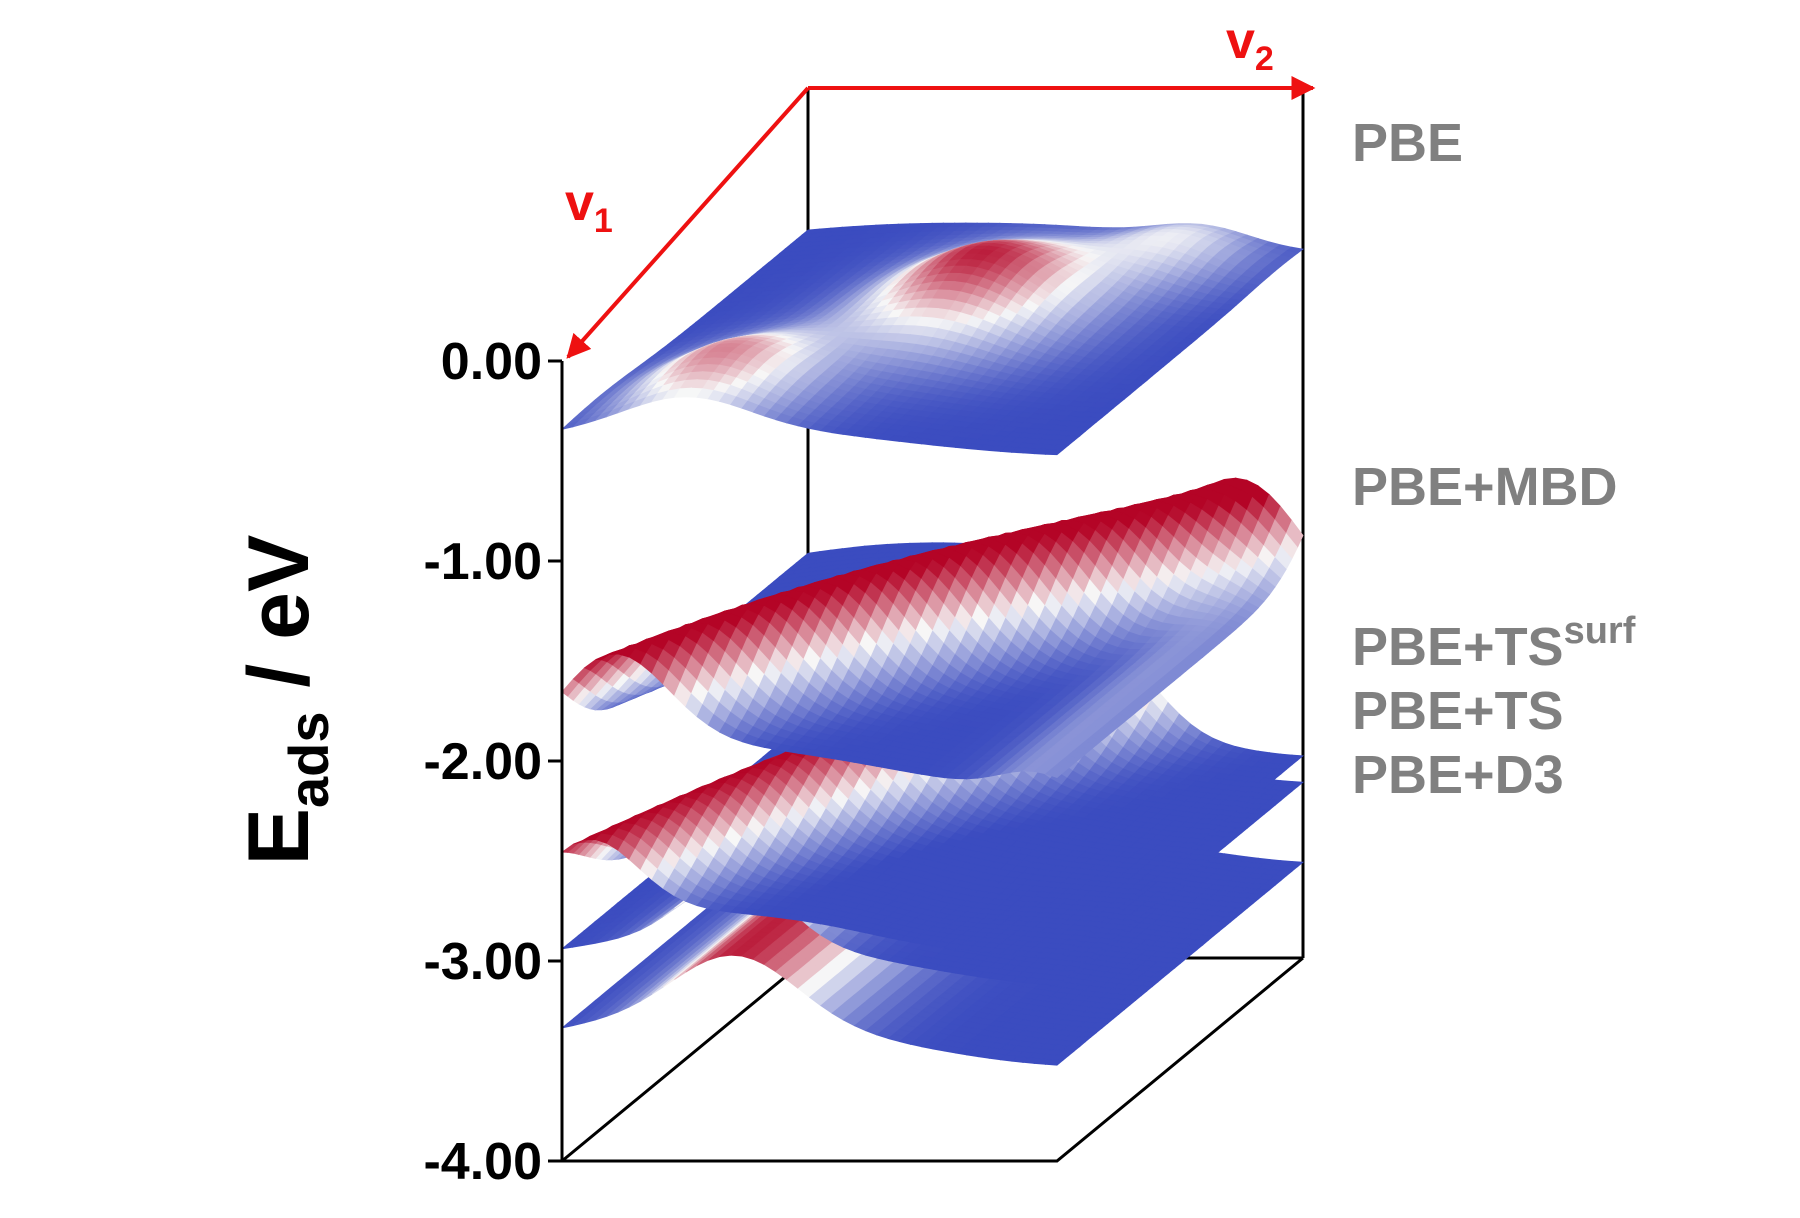 Image resolution: width=1800 pixels, height=1218 pixels. I want to click on legend-entry: PBE+TSsurf, so click(1494, 643).